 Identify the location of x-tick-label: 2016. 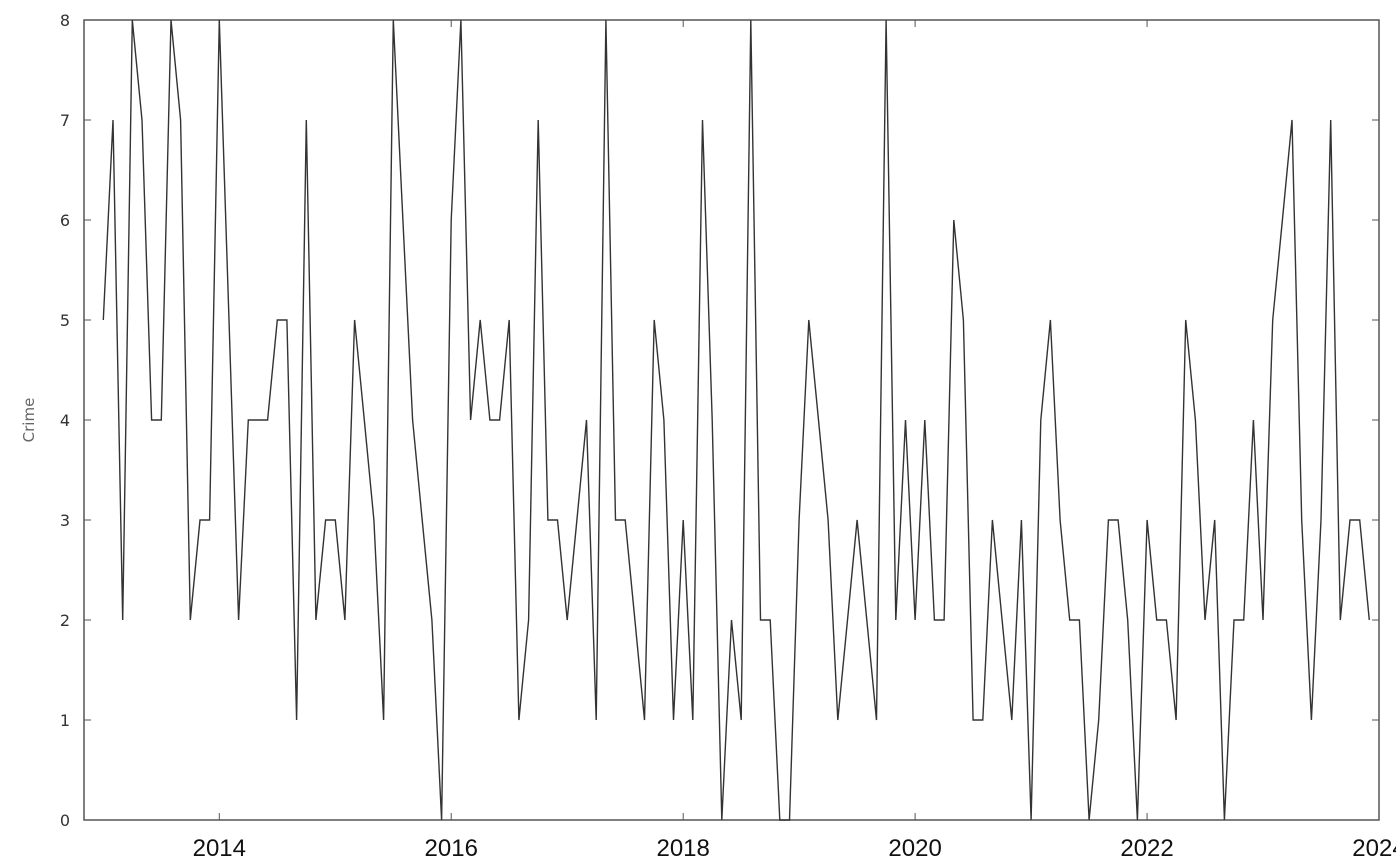
(451, 848).